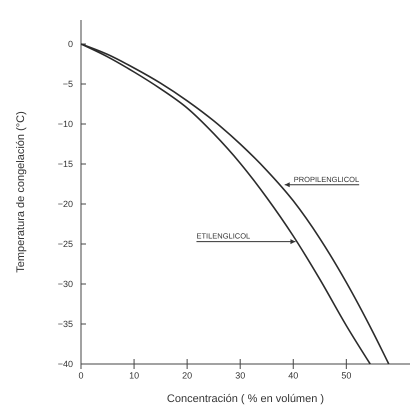 The width and height of the screenshot is (416, 414). What do you see at coordinates (21, 192) in the screenshot?
I see `y-axis-title: Temperatura de congelación (°C)` at bounding box center [21, 192].